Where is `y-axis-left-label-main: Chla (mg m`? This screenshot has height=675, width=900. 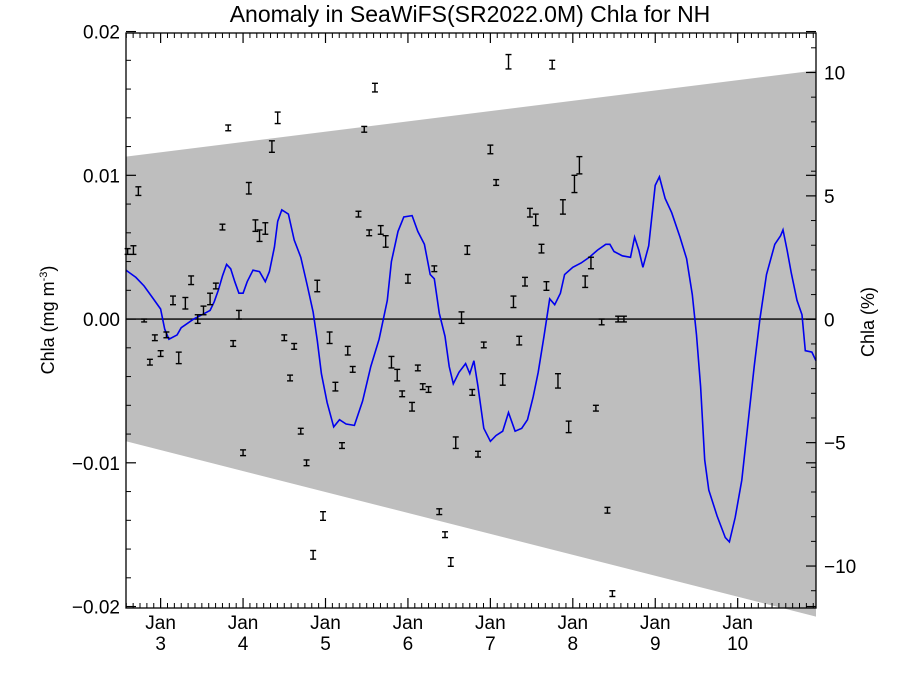
y-axis-left-label-main: Chla (mg m is located at coordinates (48, 327).